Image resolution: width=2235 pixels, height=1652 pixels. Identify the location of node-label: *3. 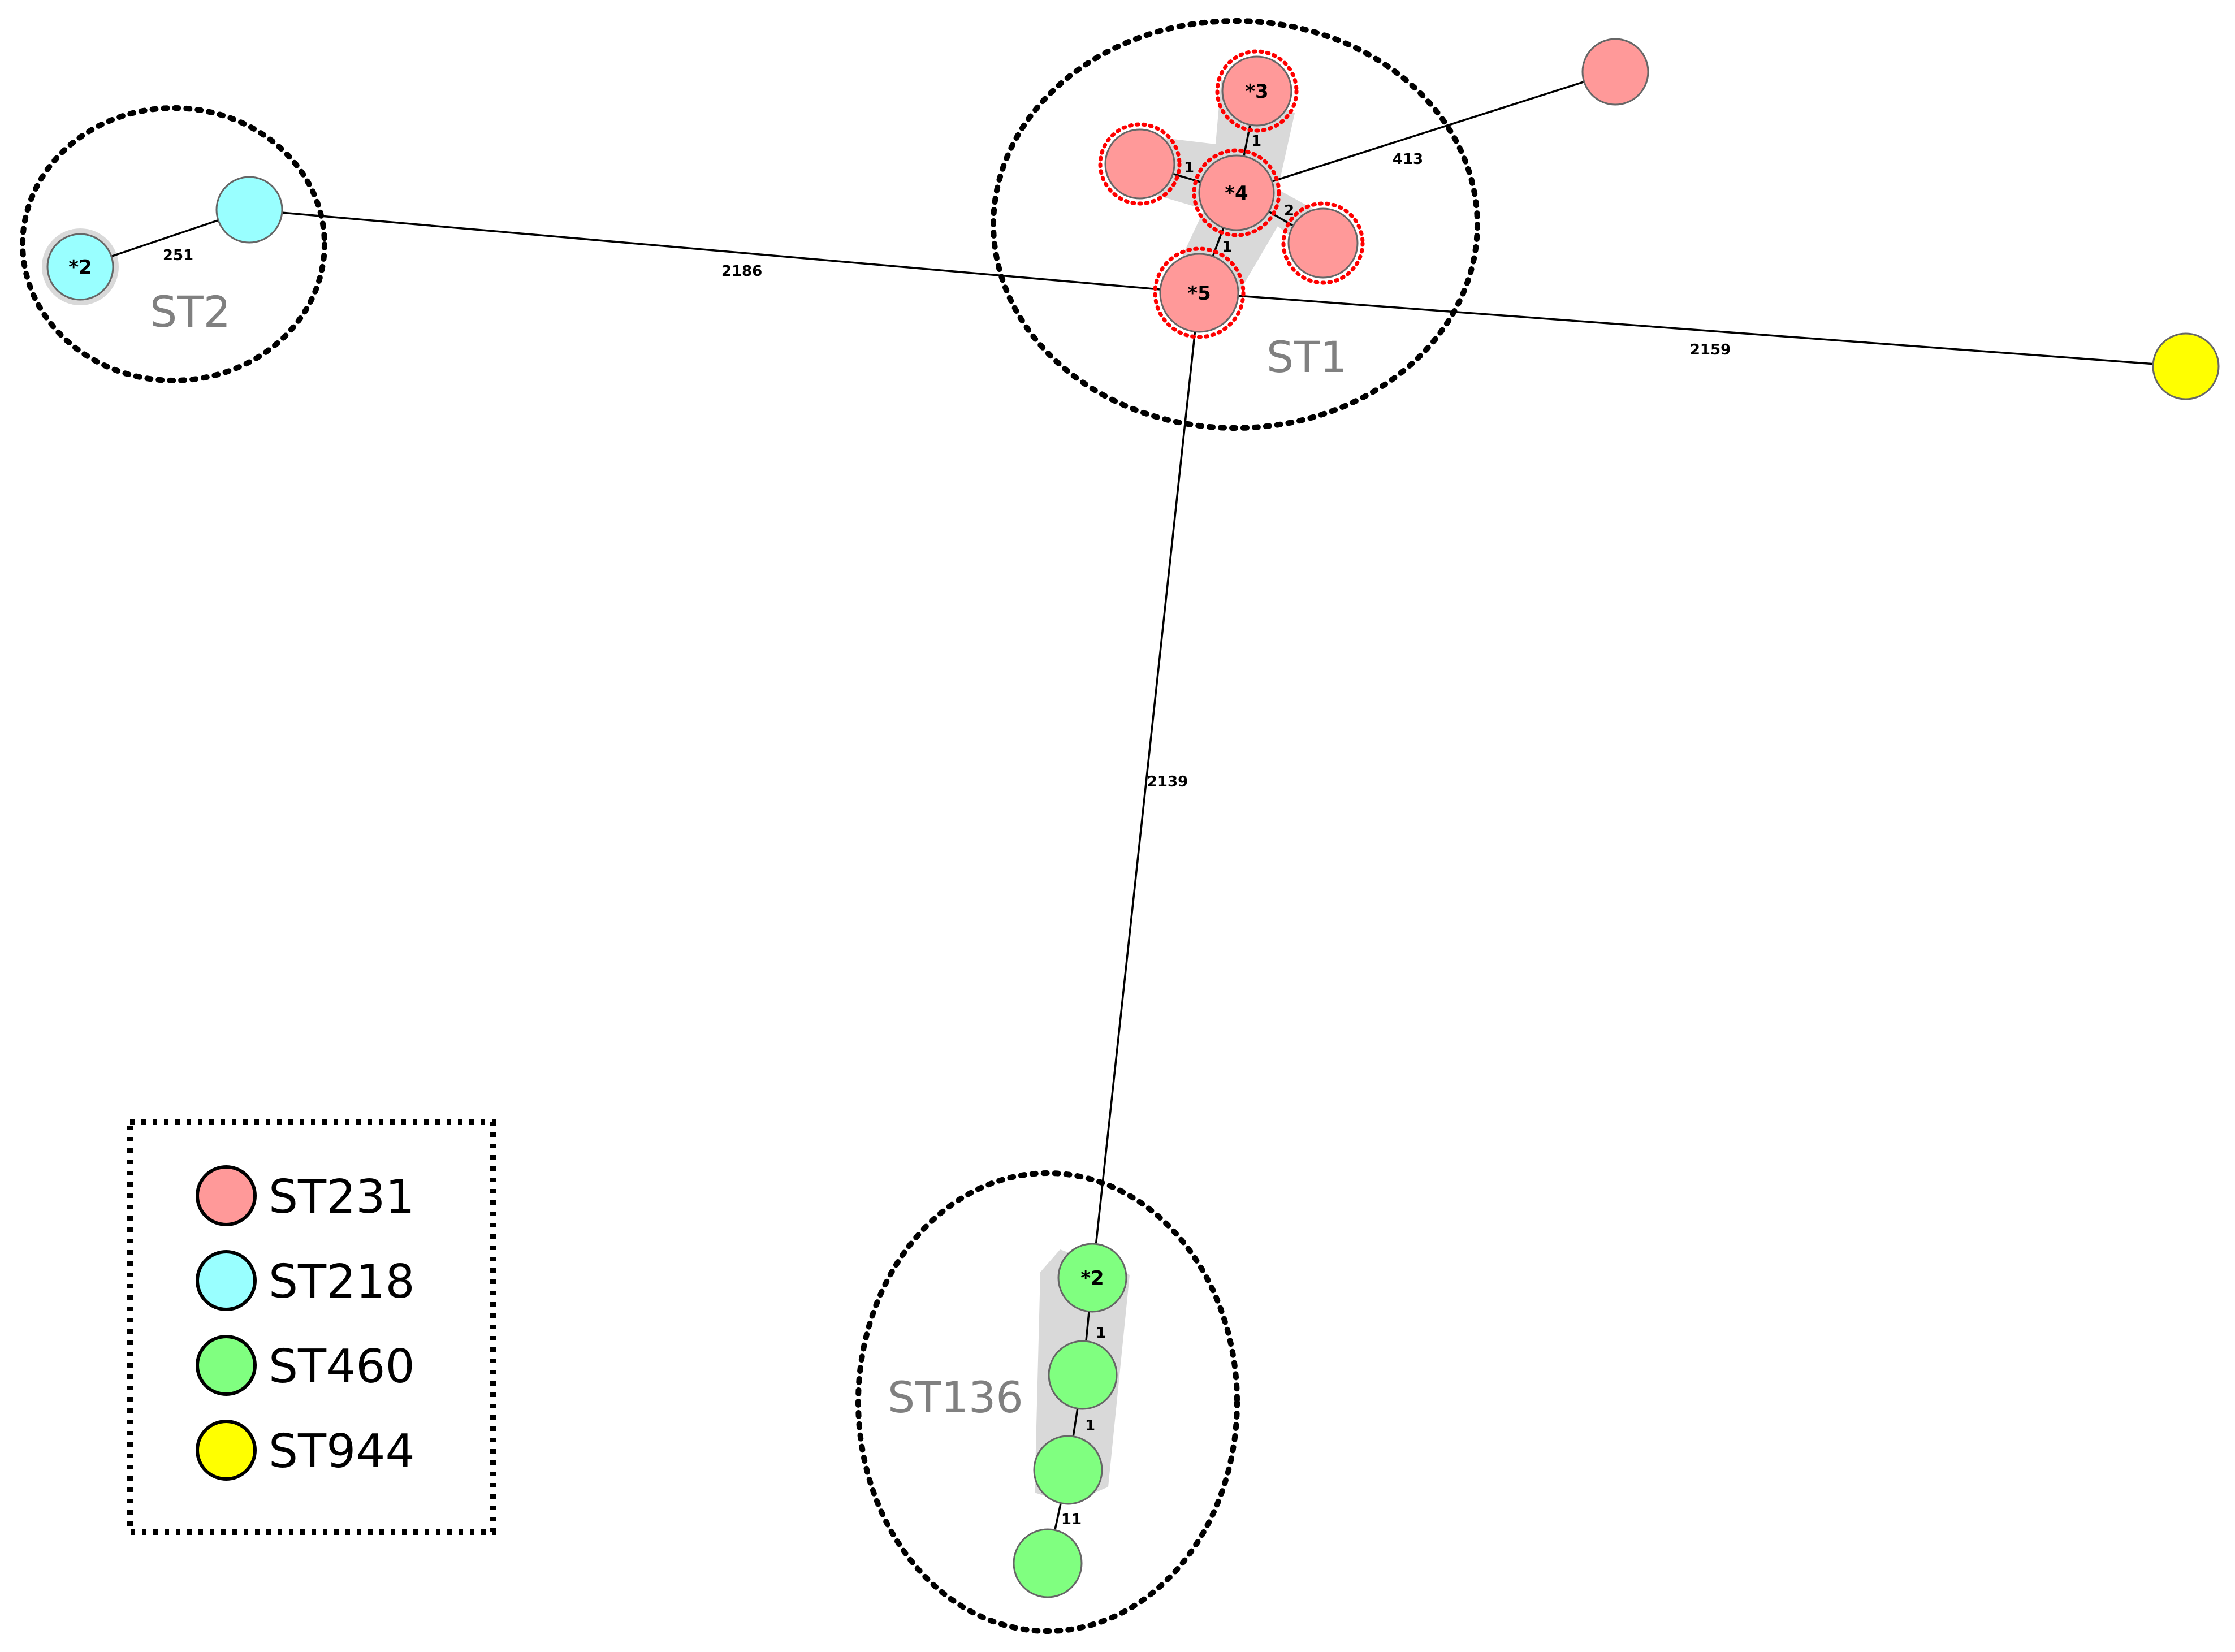
(1256, 91).